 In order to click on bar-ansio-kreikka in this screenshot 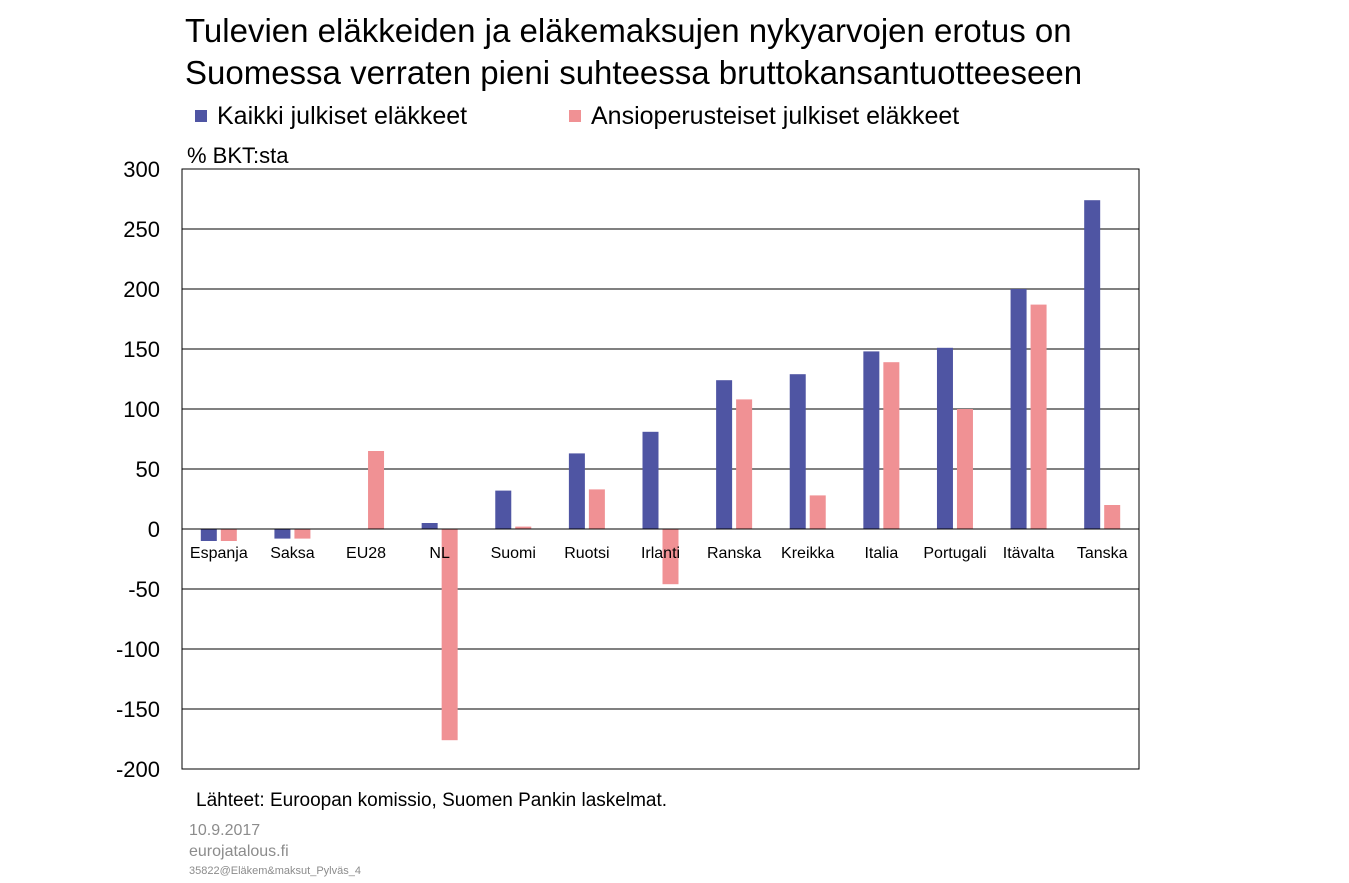, I will do `click(817, 512)`.